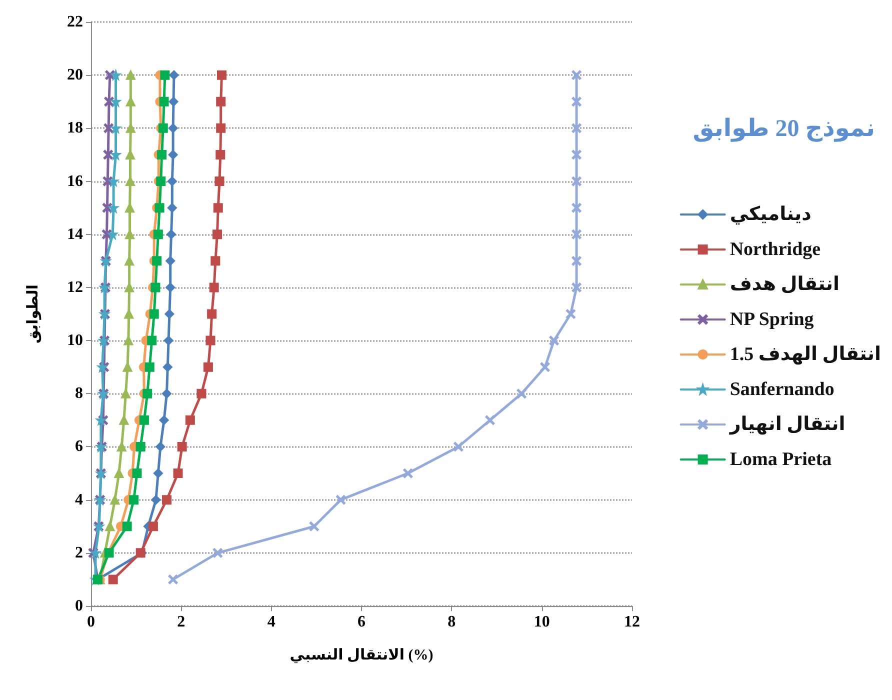 The image size is (892, 700). Describe the element at coordinates (75, 128) in the screenshot. I see `y-tick-label: 18` at that location.